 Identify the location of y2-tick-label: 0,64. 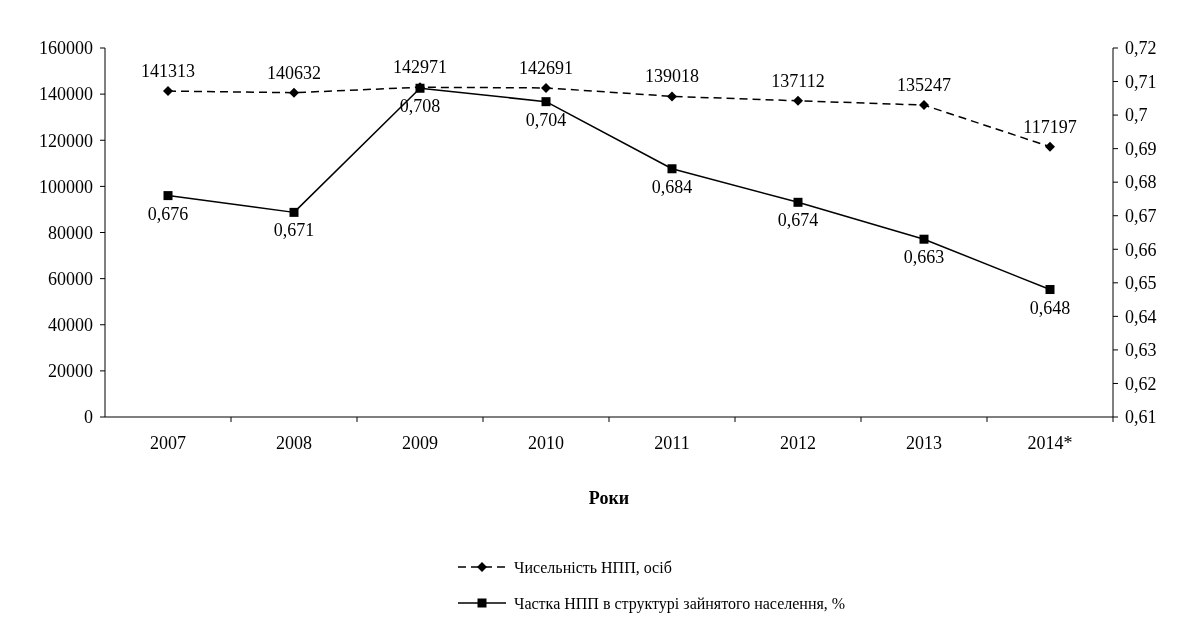
(1141, 316).